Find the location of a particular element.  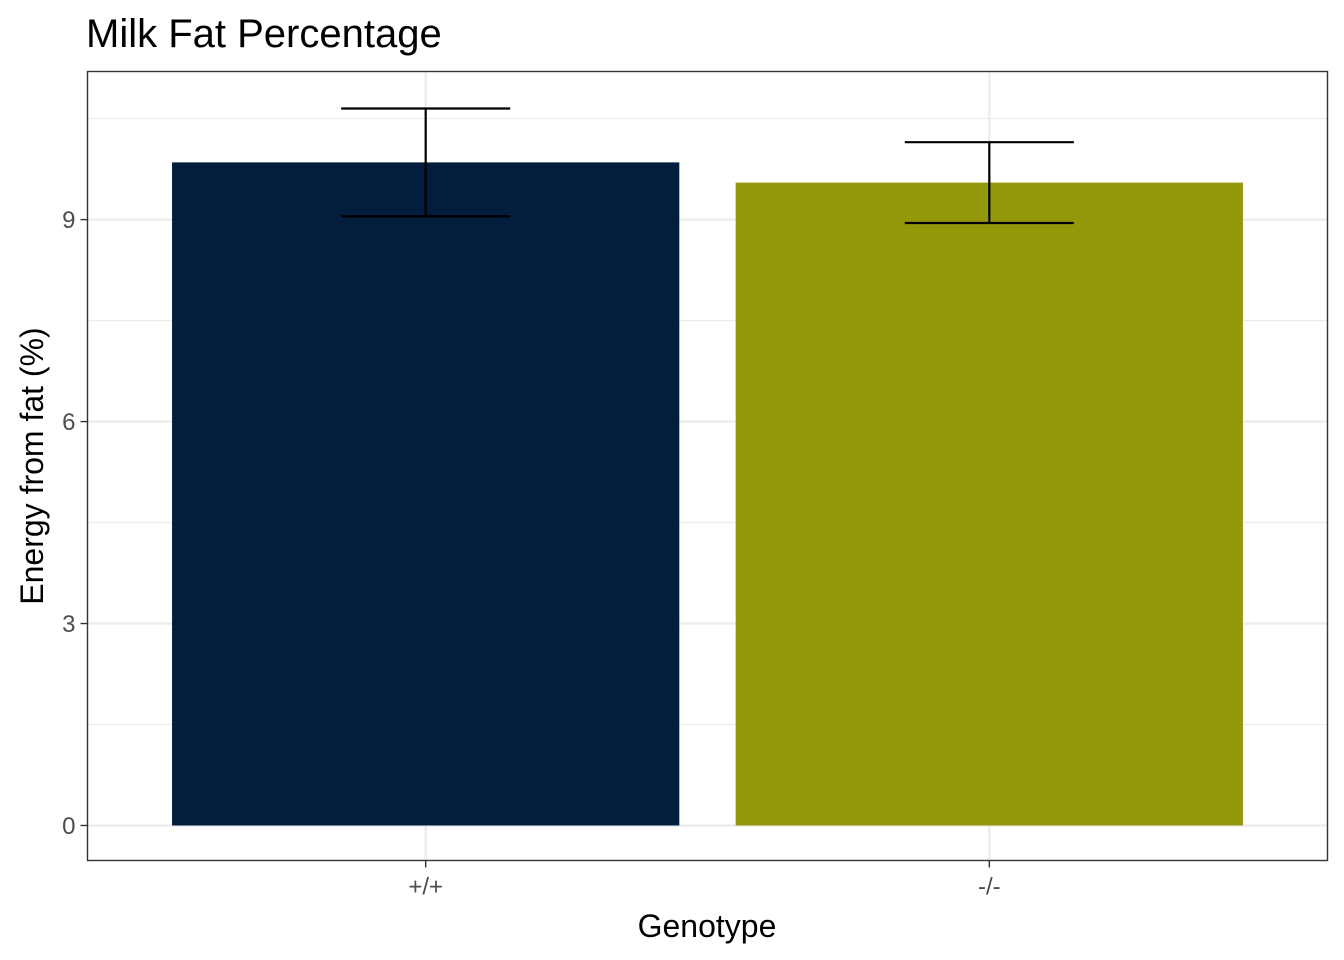

chart-title: Milk Fat Percentage is located at coordinates (264, 34).